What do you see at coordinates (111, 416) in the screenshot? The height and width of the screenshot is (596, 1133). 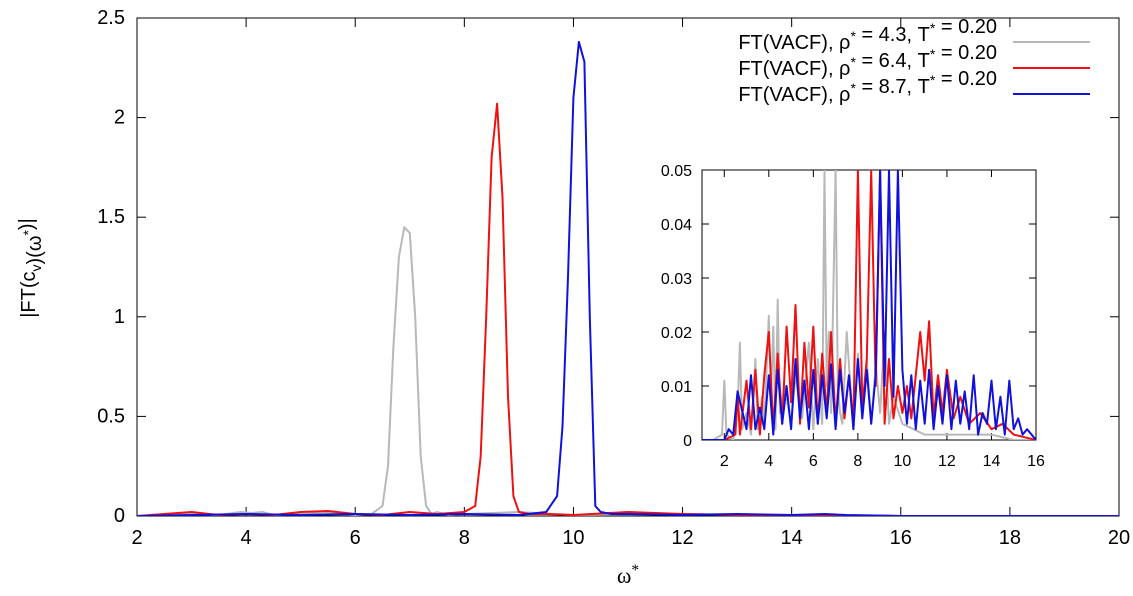 I see `main-y-tick-label: 0.5` at bounding box center [111, 416].